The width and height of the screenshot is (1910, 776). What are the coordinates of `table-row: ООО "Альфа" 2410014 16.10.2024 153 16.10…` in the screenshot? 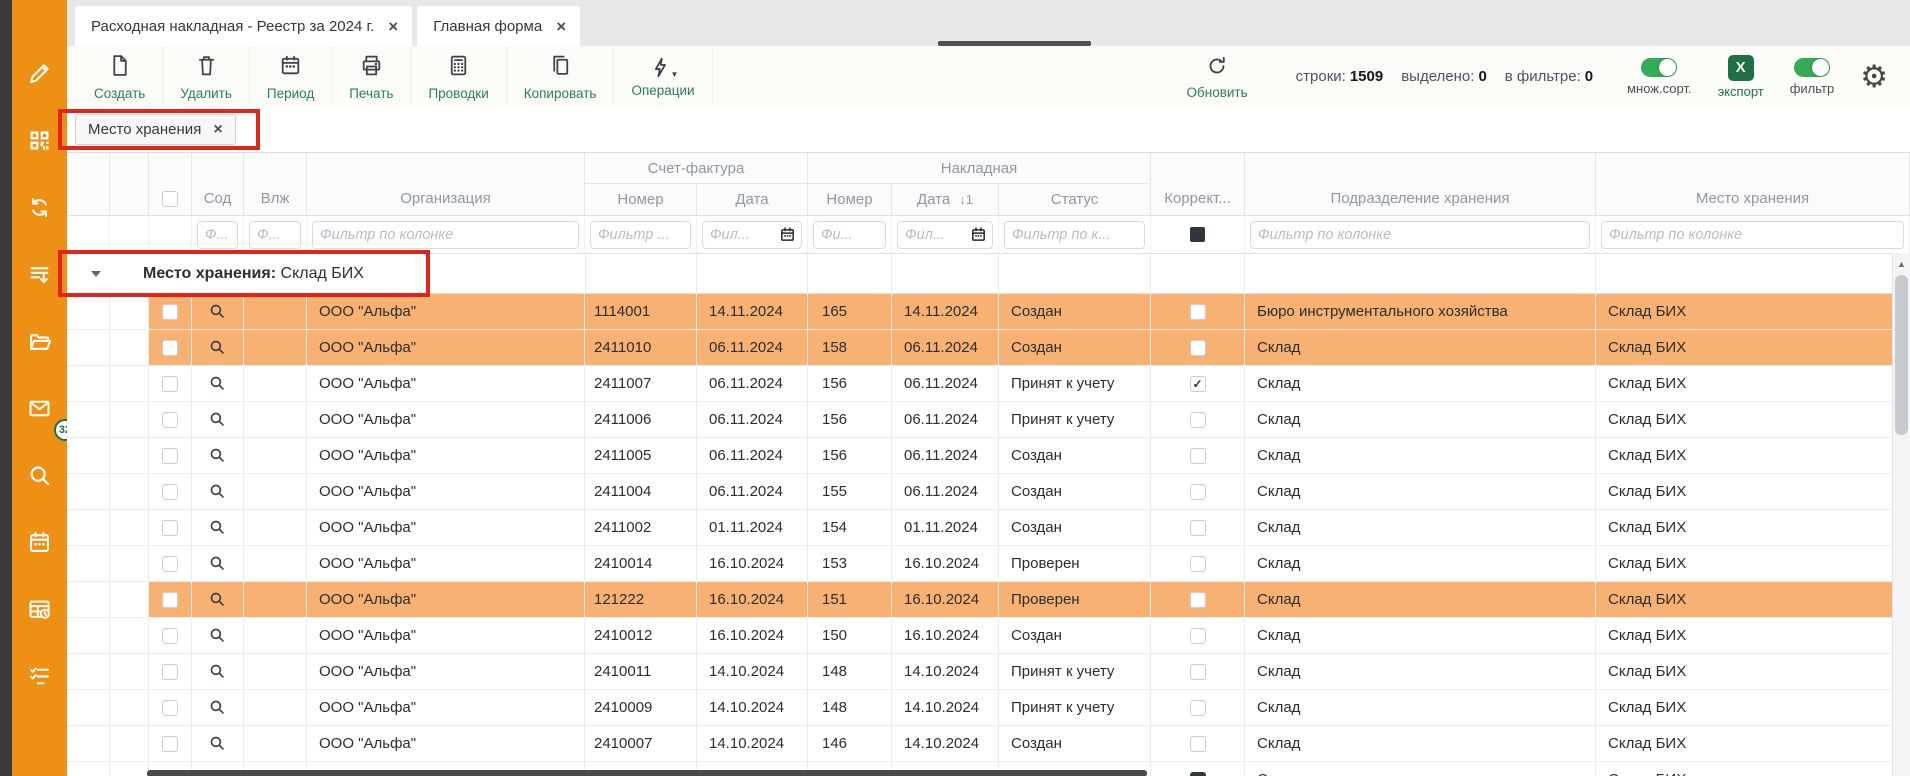 It's located at (988, 564).